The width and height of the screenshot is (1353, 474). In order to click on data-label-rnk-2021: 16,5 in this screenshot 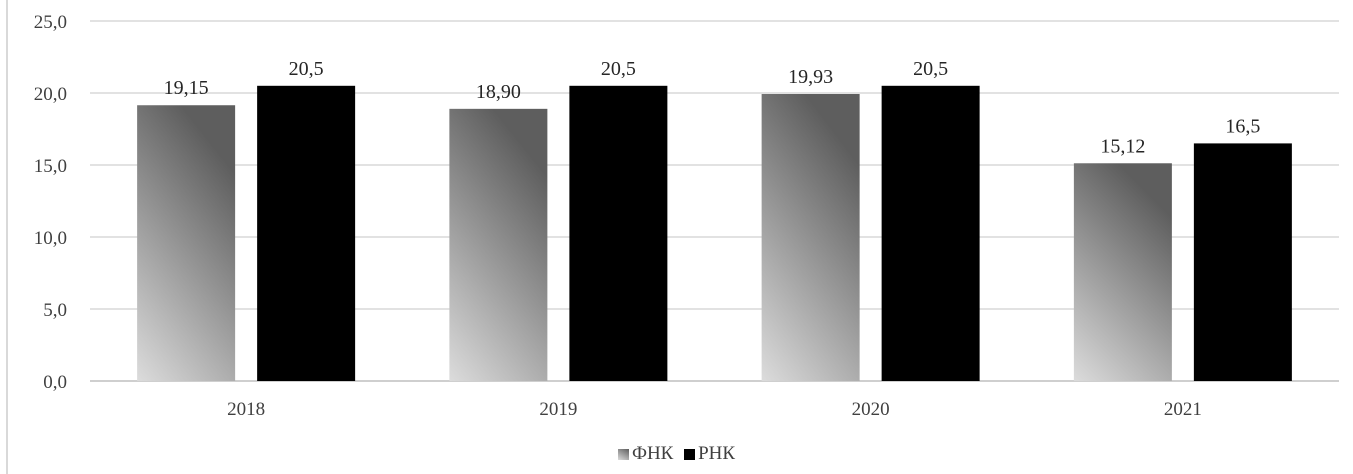, I will do `click(1242, 126)`.